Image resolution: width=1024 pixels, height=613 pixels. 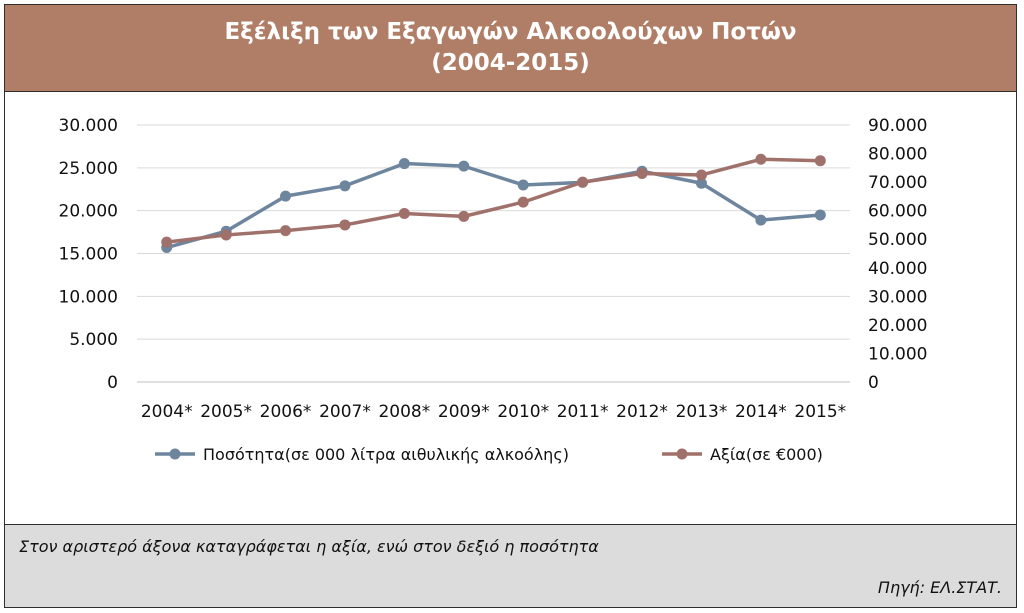 I want to click on x-axis-tick-label: 2015*, so click(x=820, y=412).